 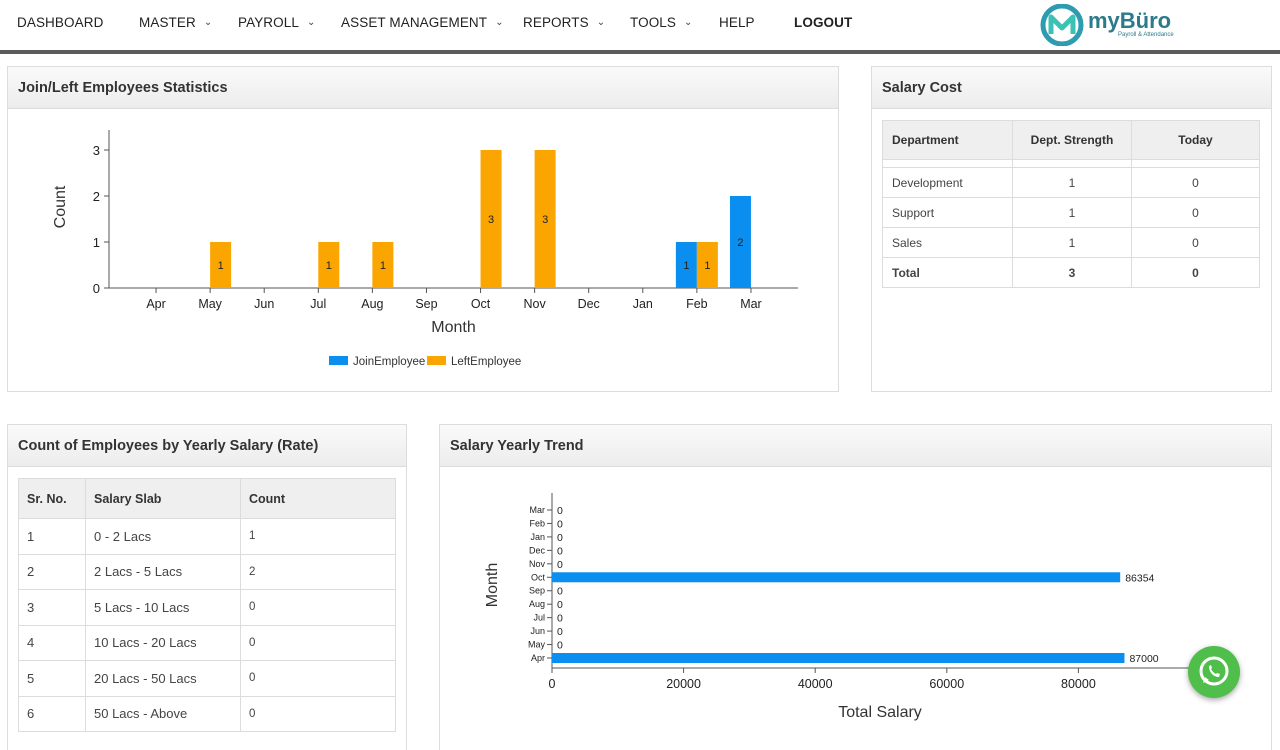 What do you see at coordinates (318, 304) in the screenshot?
I see `x-tick-label: Jul` at bounding box center [318, 304].